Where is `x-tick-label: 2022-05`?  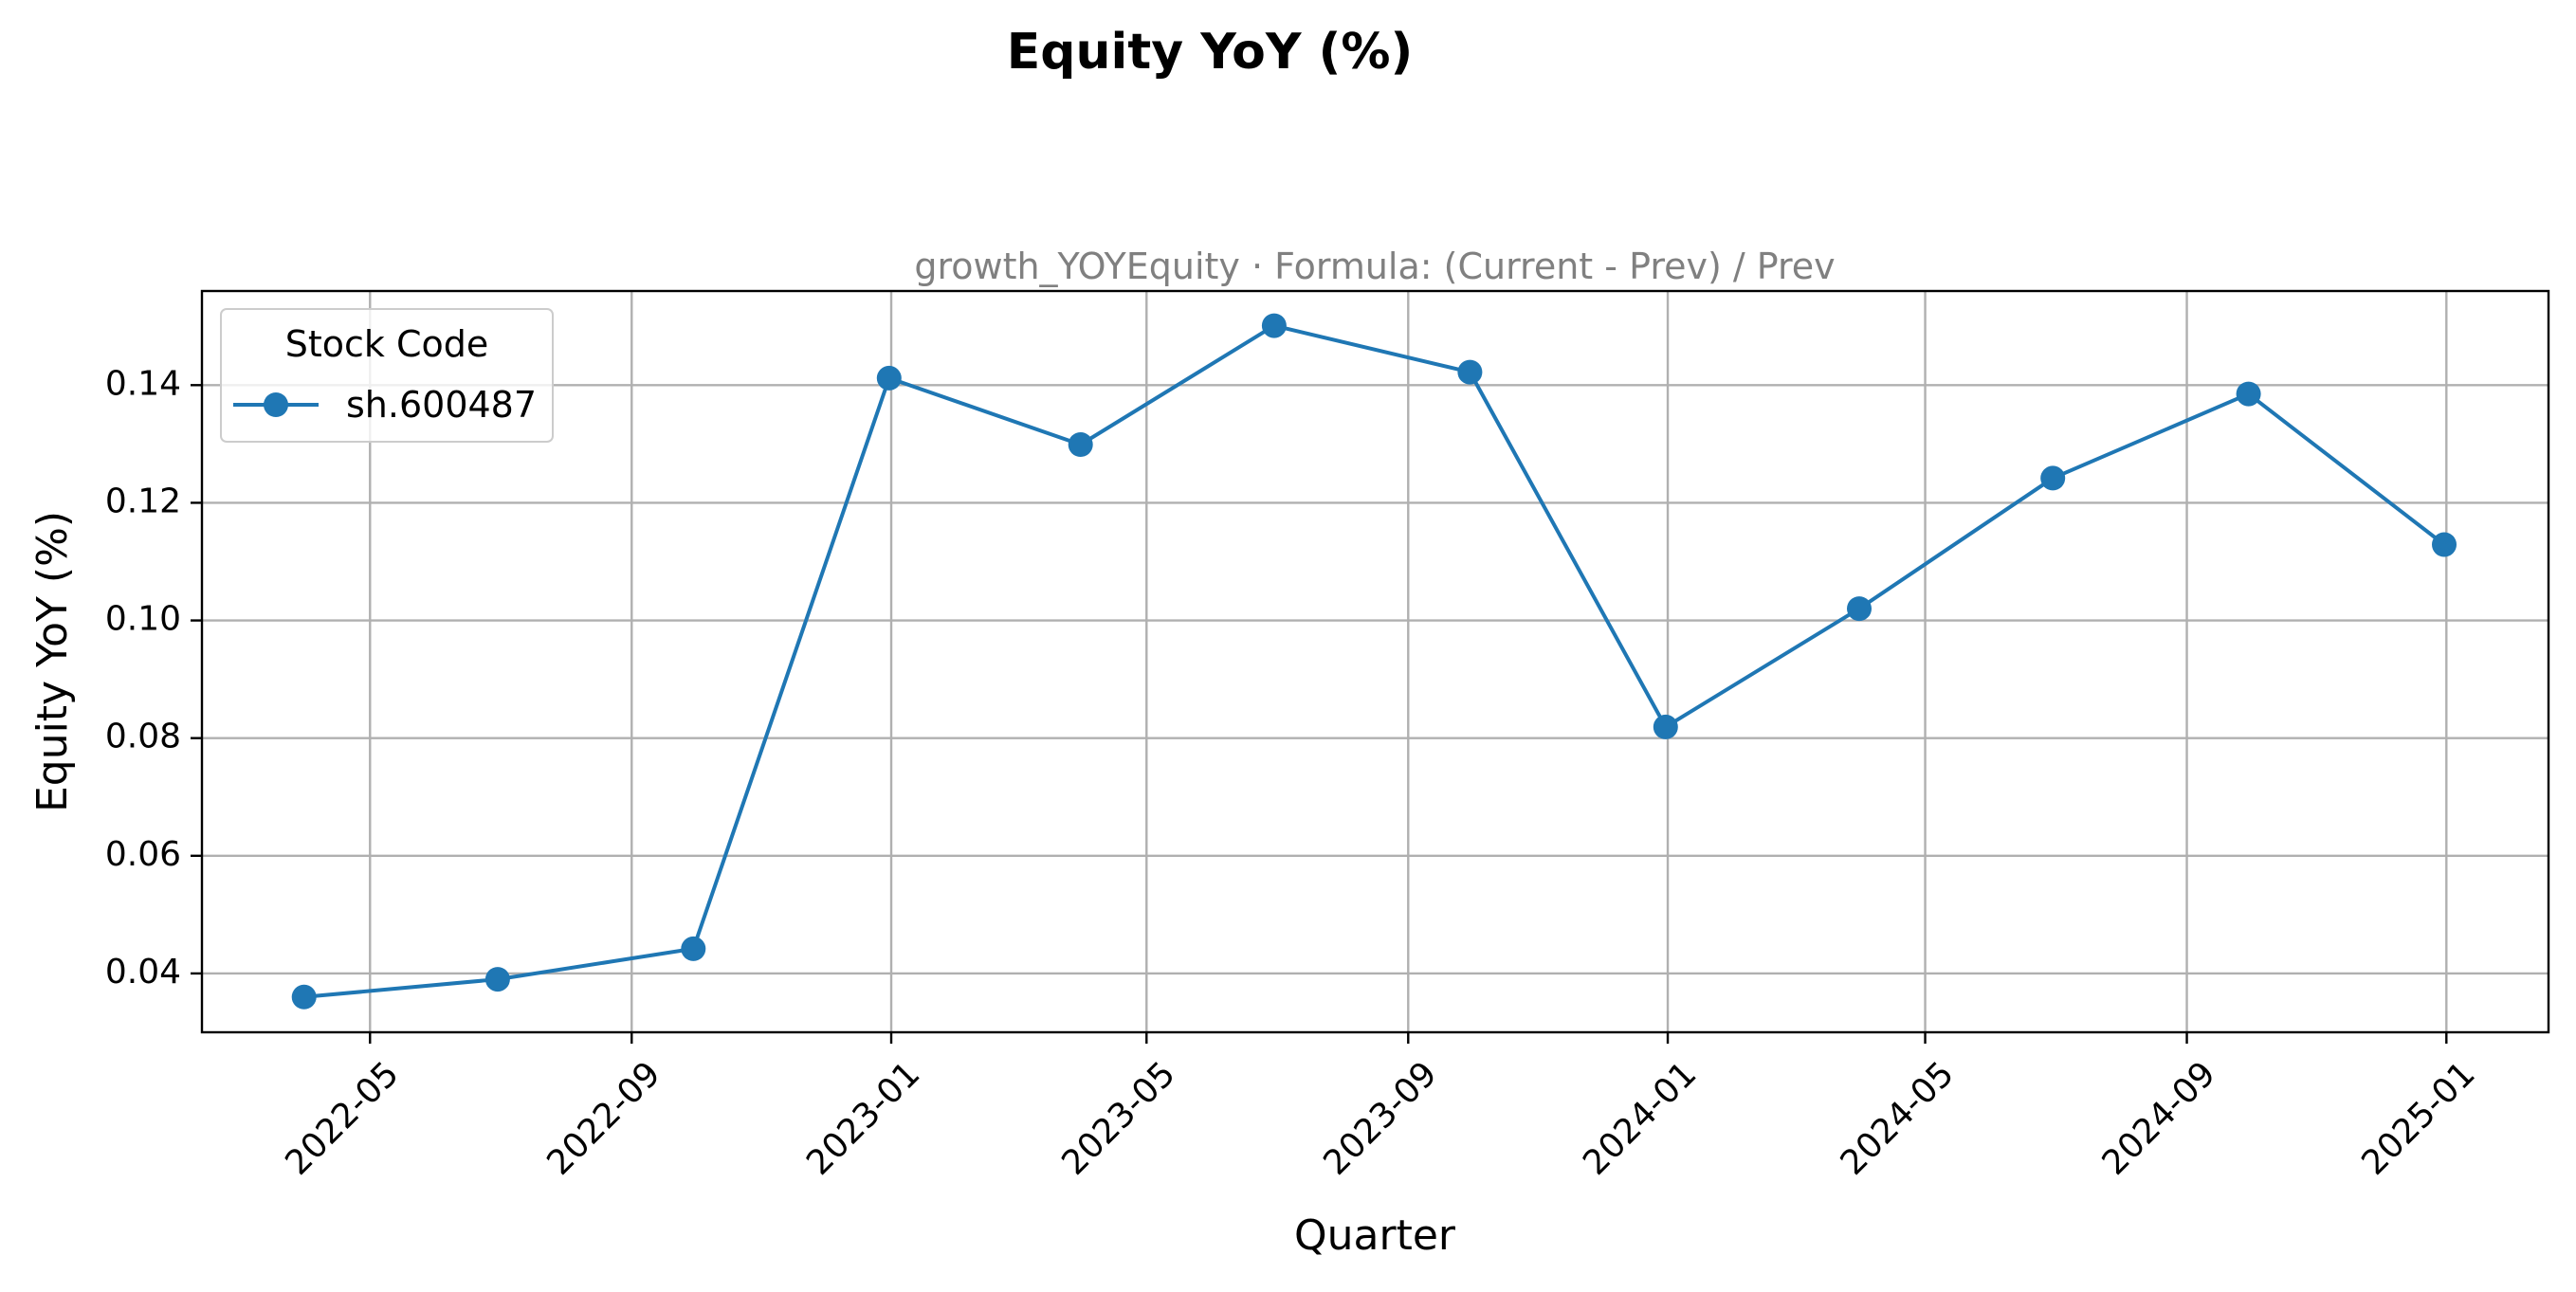
x-tick-label: 2022-05 is located at coordinates (342, 1118).